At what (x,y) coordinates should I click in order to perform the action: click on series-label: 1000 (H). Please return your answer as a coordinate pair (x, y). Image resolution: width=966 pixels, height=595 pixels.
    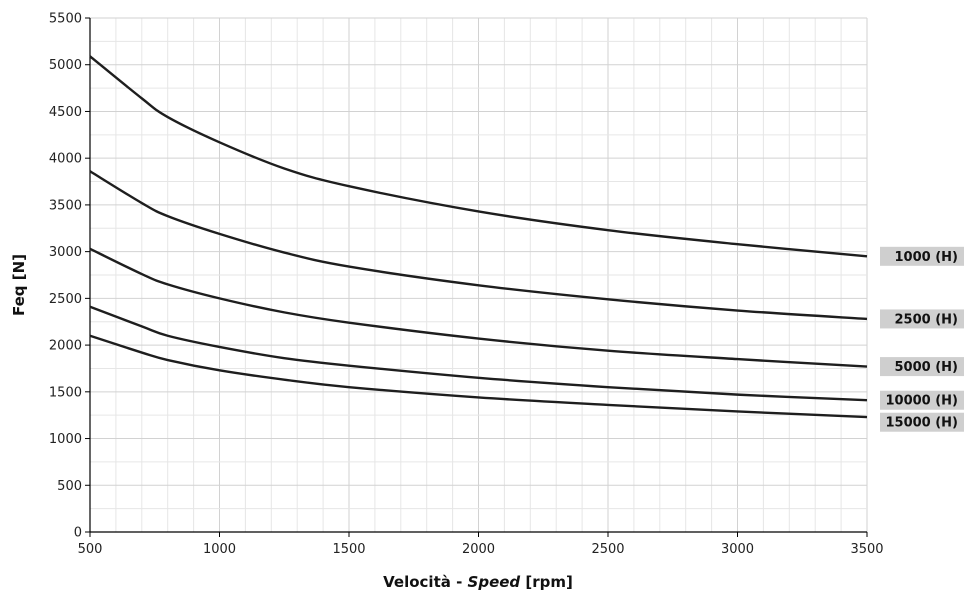
    Looking at the image, I should click on (926, 257).